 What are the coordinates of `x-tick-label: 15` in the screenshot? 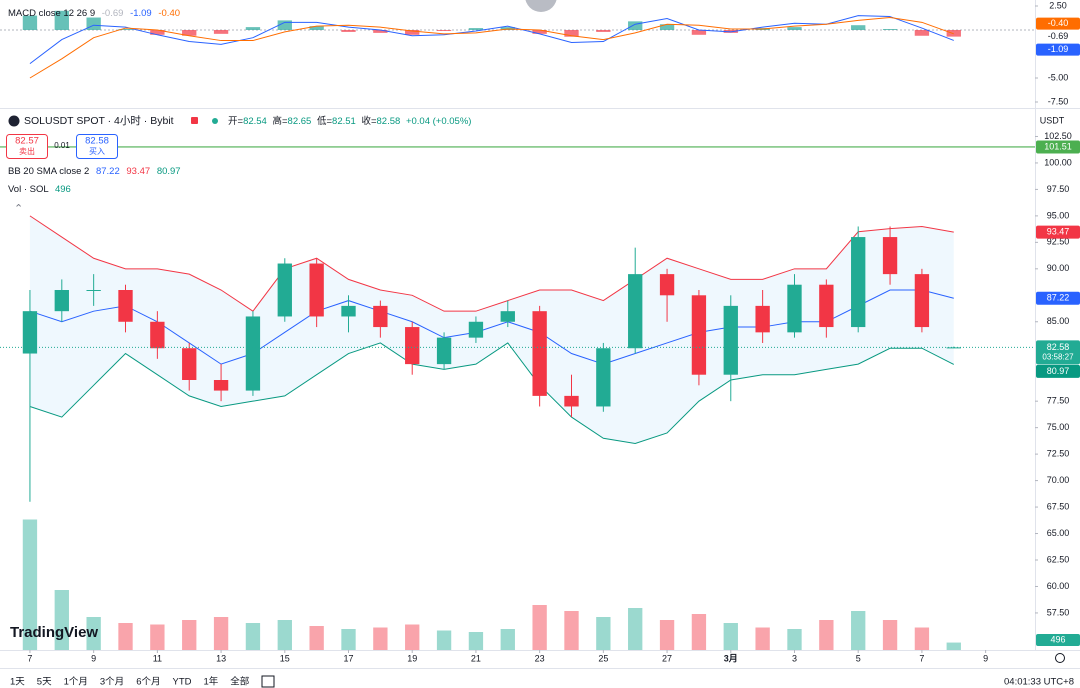 It's located at (285, 658).